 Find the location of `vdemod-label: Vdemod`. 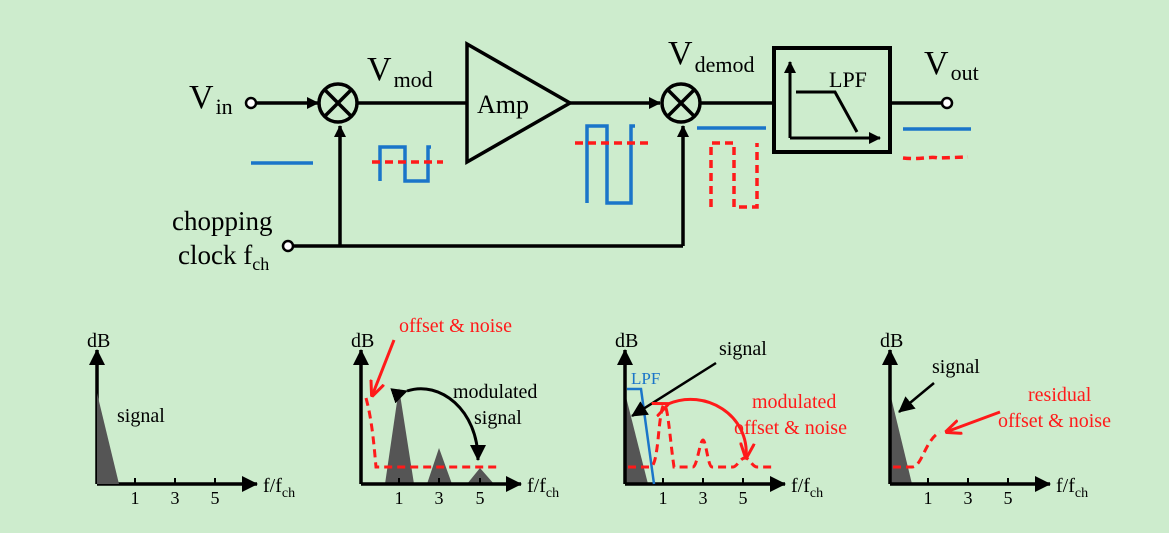

vdemod-label: Vdemod is located at coordinates (711, 56).